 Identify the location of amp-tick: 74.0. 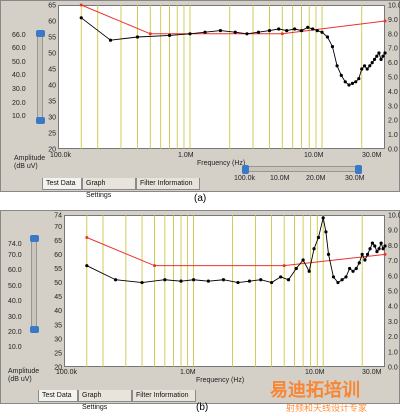
(15, 244).